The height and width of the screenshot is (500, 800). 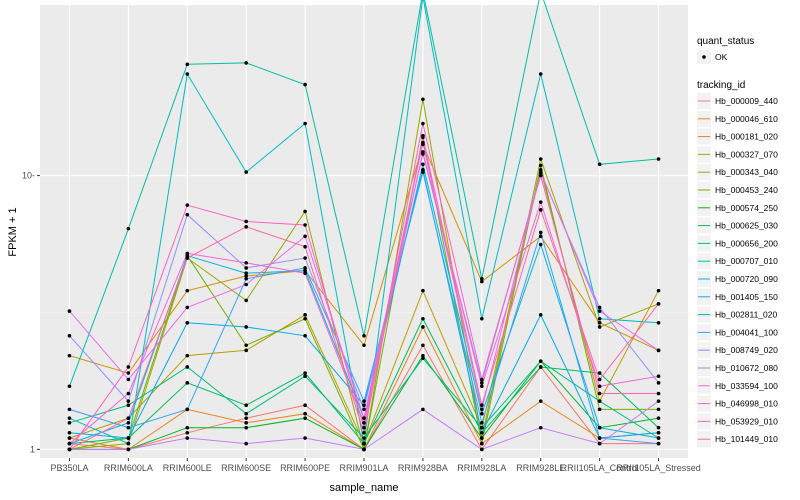 I want to click on data-point-Hb_000656_200-RRII105LA_Control, so click(x=599, y=401).